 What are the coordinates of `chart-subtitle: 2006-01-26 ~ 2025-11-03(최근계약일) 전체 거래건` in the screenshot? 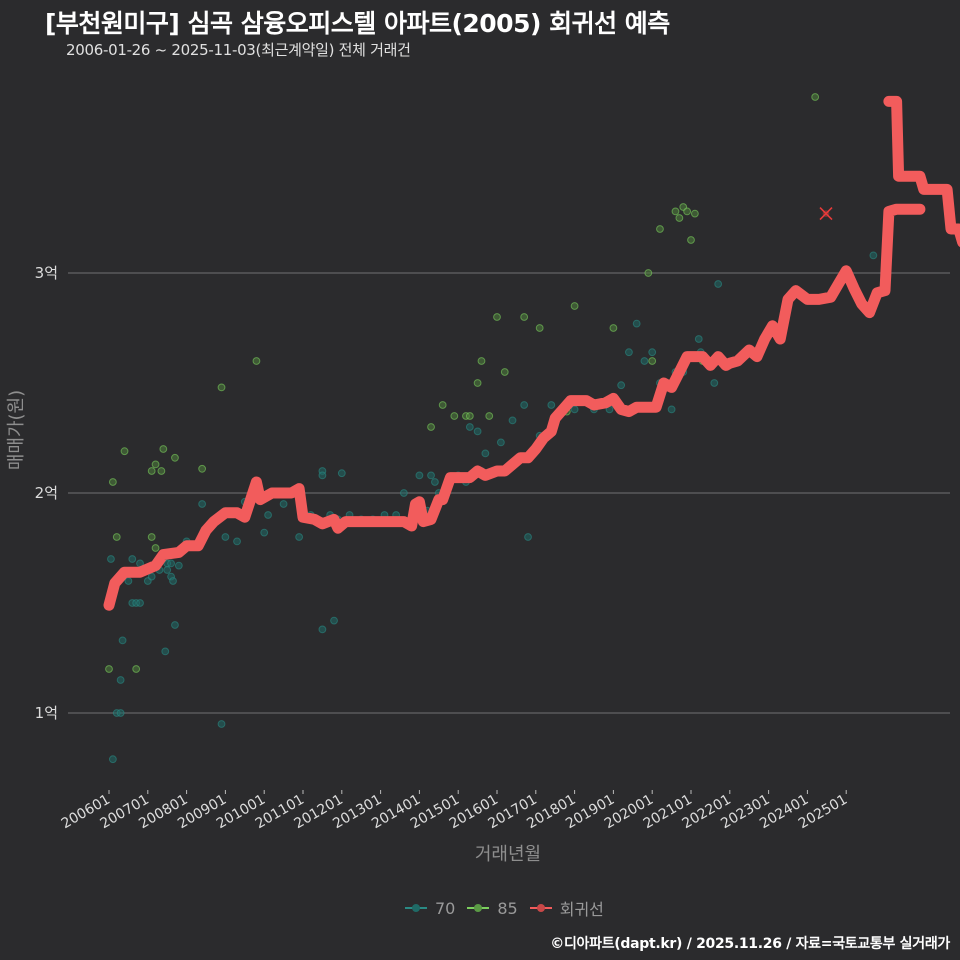 It's located at (238, 50).